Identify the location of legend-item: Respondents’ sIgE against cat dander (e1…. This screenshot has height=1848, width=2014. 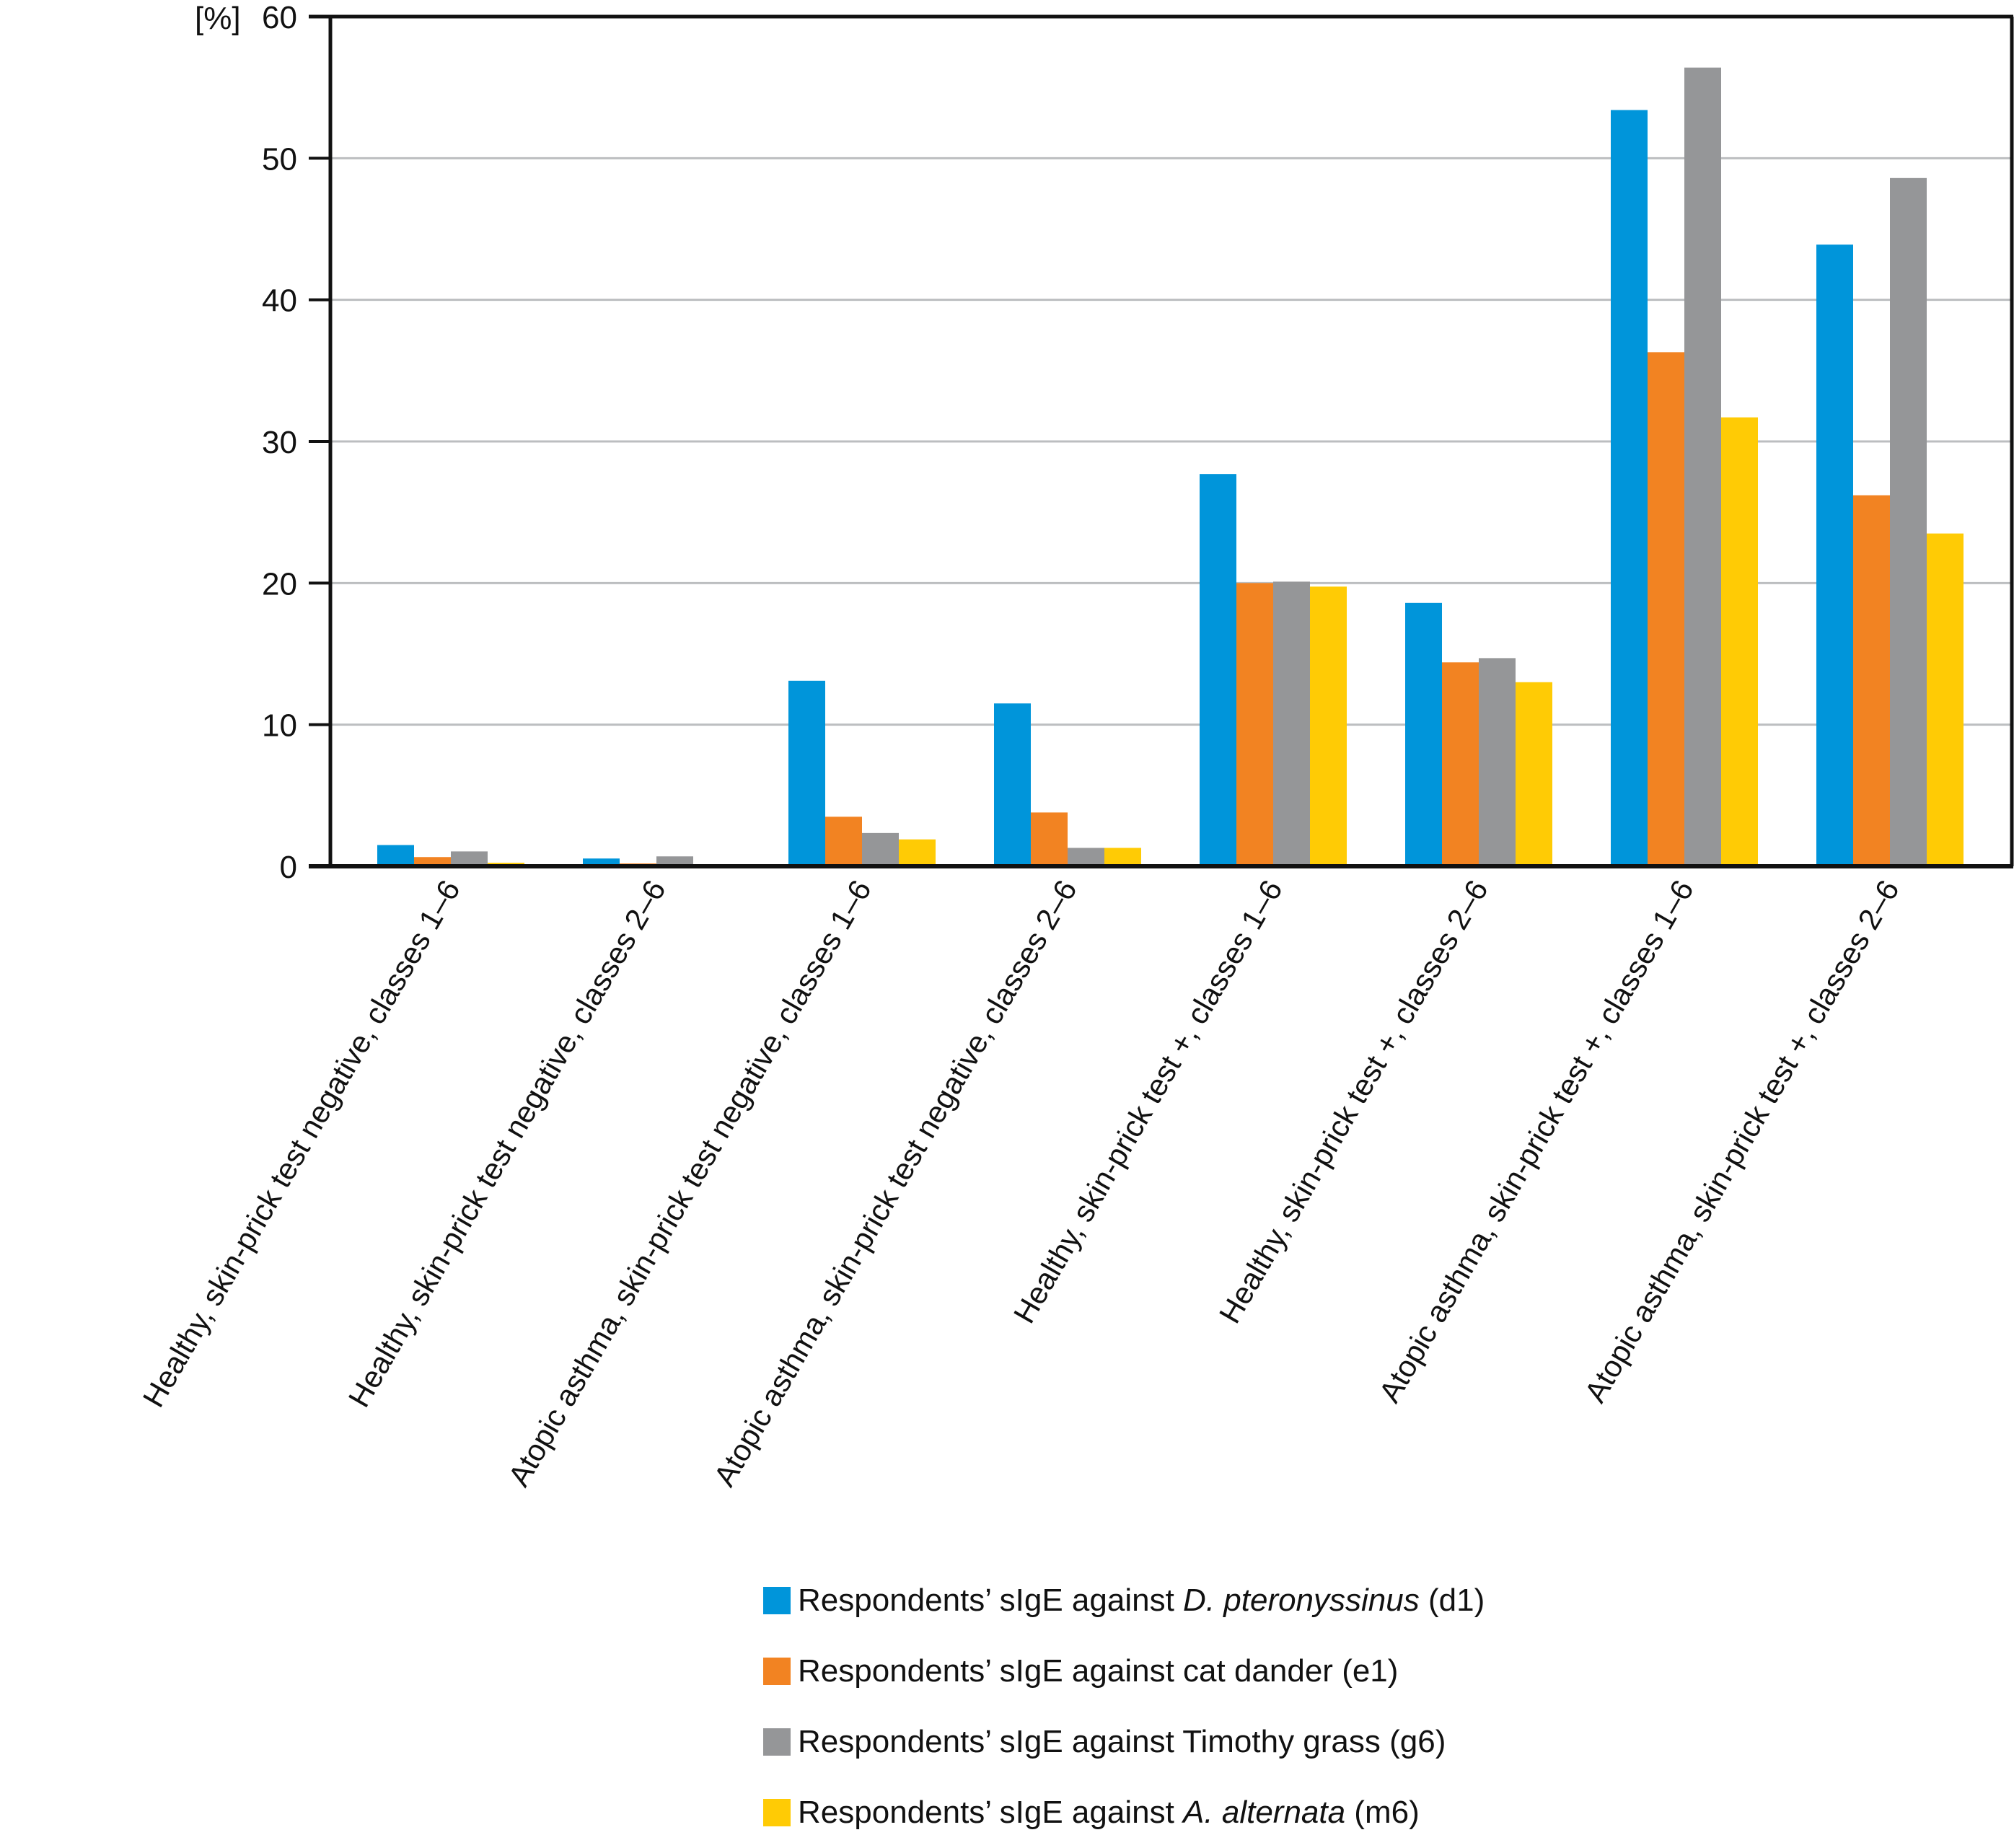
(1124, 1672).